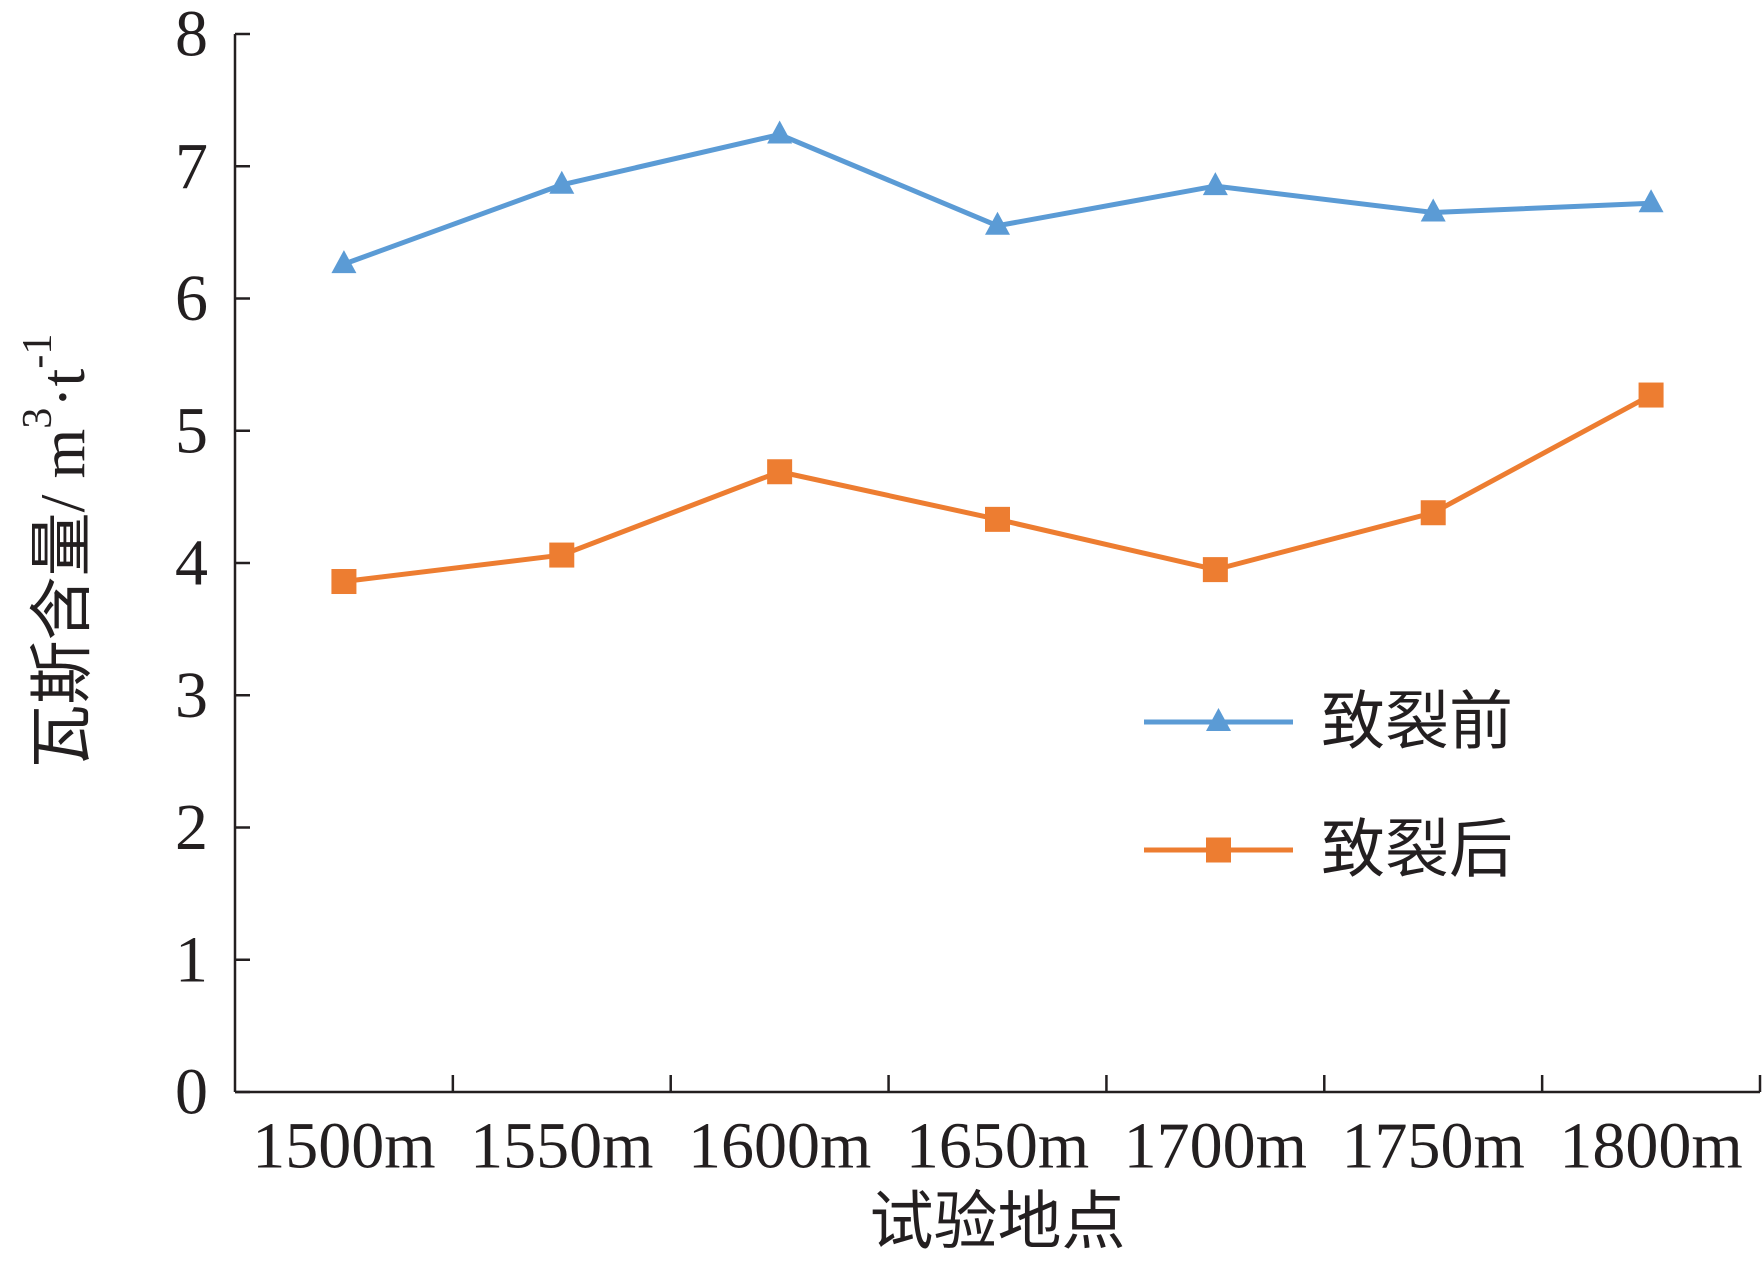  I want to click on legend-item: 致裂后, so click(1328, 850).